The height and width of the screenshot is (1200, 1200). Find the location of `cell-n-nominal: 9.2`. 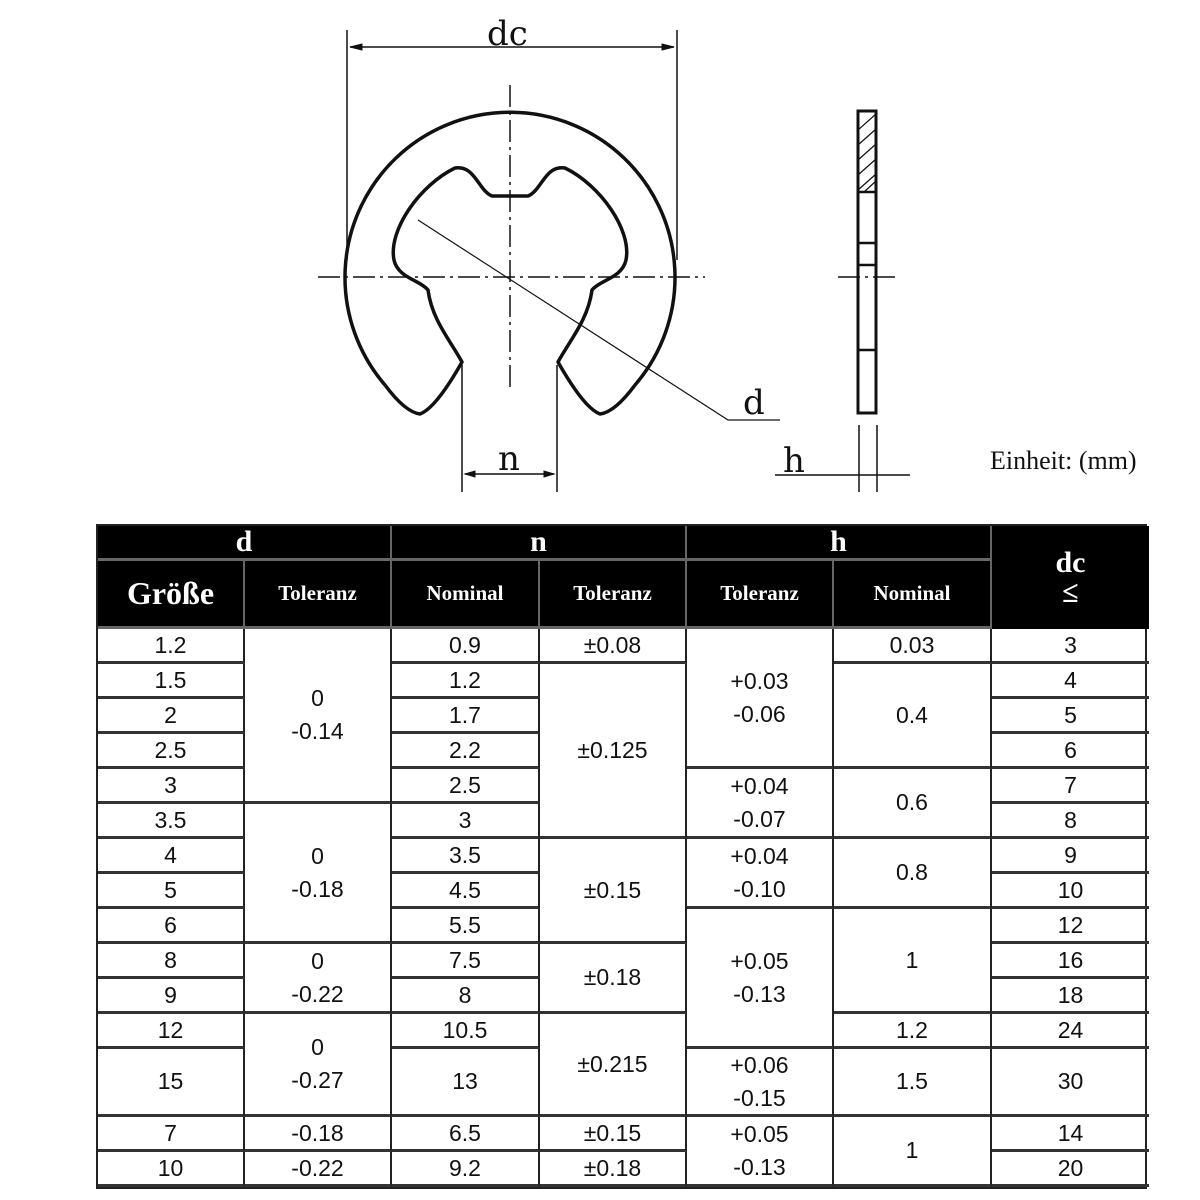

cell-n-nominal: 9.2 is located at coordinates (466, 1169).